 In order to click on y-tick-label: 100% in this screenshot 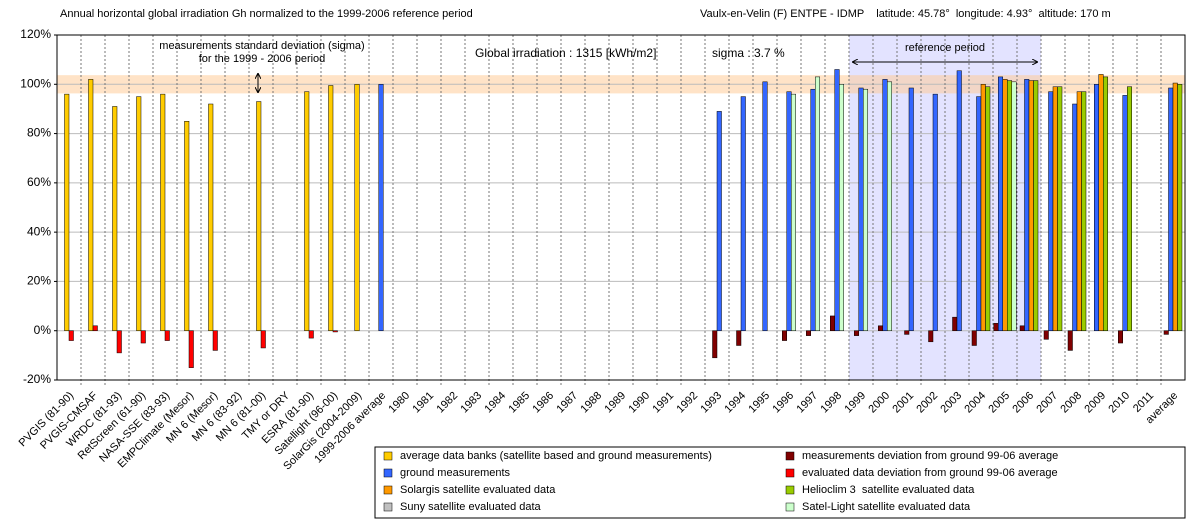, I will do `click(35, 83)`.